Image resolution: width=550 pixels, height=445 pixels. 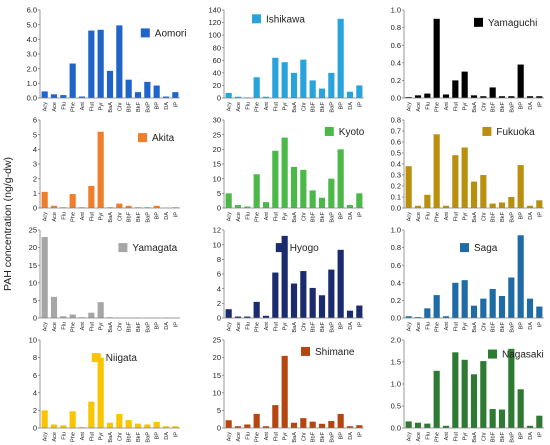 What do you see at coordinates (230, 437) in the screenshot?
I see `x-tick-label: Acy` at bounding box center [230, 437].